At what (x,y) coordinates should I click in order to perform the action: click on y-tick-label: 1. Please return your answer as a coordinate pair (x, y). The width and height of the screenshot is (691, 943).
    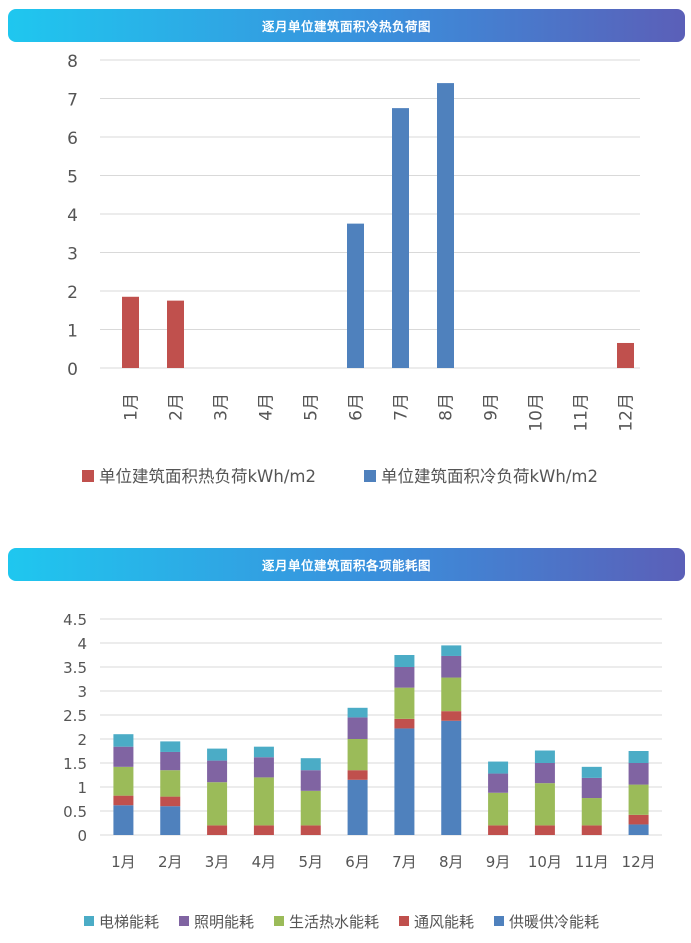
    Looking at the image, I should click on (72, 332).